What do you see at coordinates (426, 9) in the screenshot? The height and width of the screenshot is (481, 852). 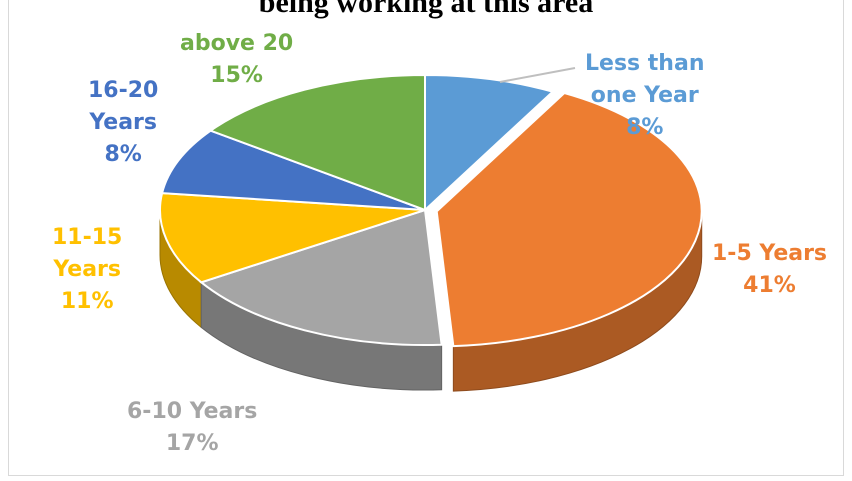 I see `chart-title: being working at this area` at bounding box center [426, 9].